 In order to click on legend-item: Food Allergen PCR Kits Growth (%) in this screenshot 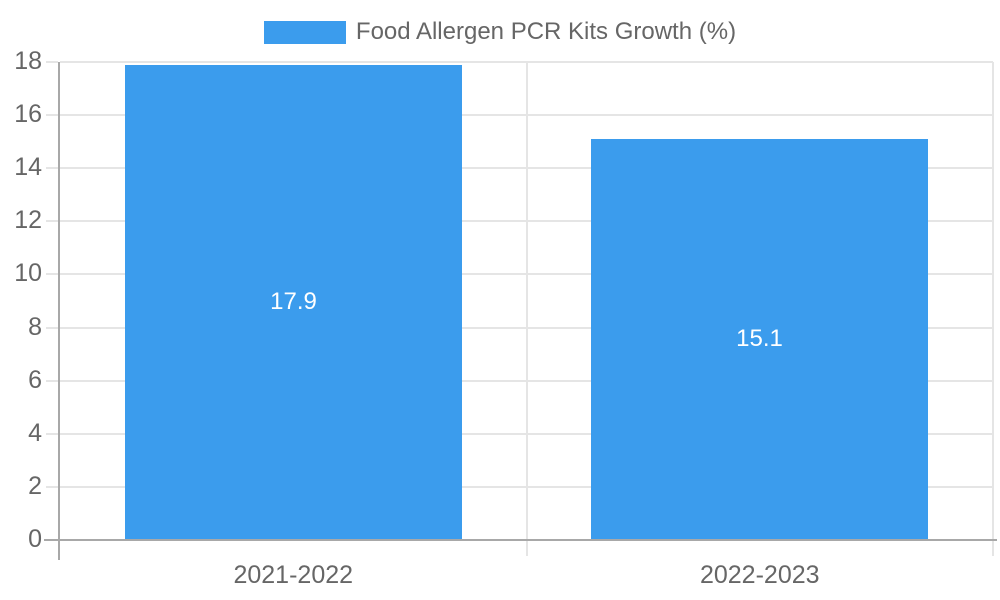, I will do `click(500, 32)`.